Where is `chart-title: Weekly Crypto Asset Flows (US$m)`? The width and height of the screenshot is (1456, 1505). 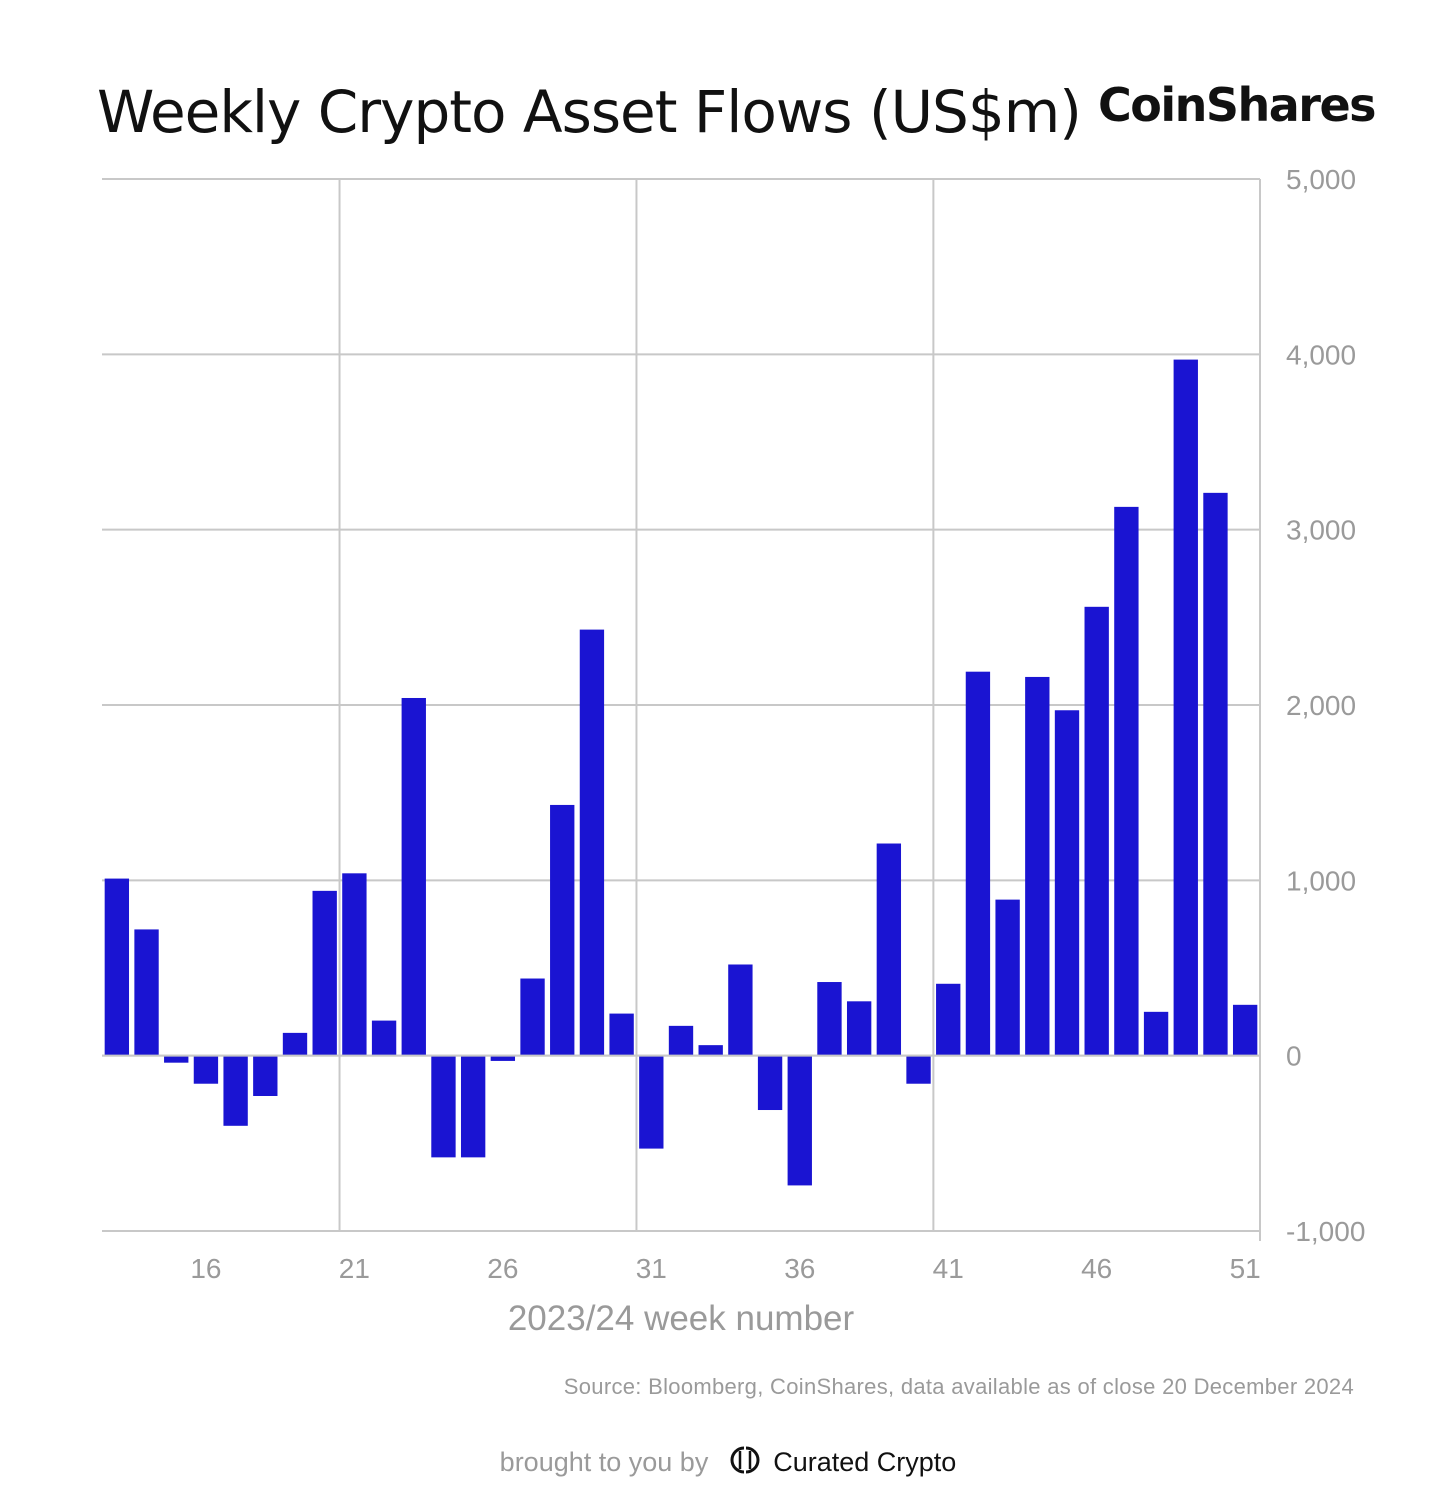 chart-title: Weekly Crypto Asset Flows (US$m) is located at coordinates (589, 112).